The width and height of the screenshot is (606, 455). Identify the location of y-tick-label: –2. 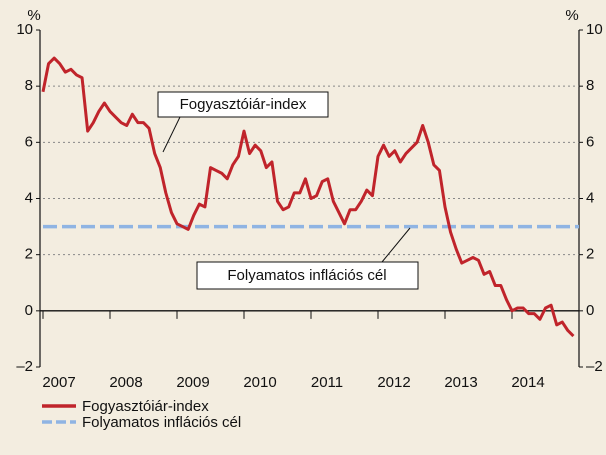
(24, 366).